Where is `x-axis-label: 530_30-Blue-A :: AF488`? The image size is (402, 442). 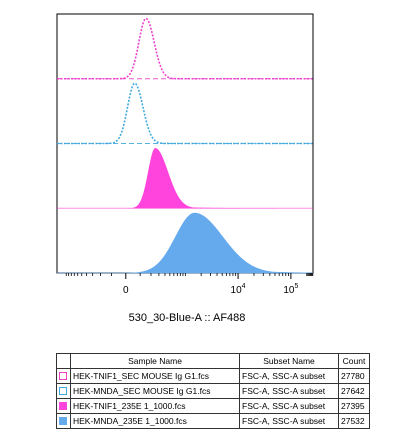
x-axis-label: 530_30-Blue-A :: AF488 is located at coordinates (187, 318).